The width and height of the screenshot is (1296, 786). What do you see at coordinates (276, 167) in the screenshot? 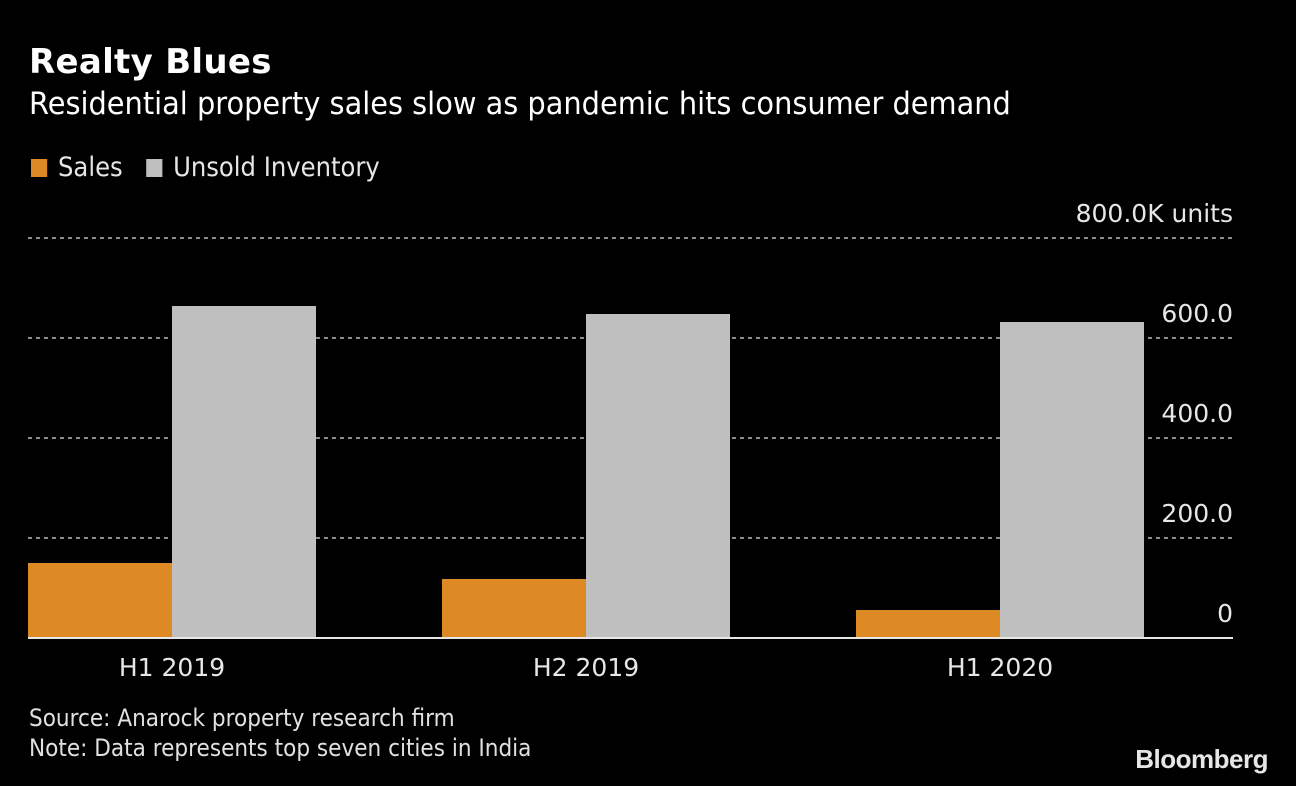
I see `legend-label-unsold-inventory: Unsold Inventory` at bounding box center [276, 167].